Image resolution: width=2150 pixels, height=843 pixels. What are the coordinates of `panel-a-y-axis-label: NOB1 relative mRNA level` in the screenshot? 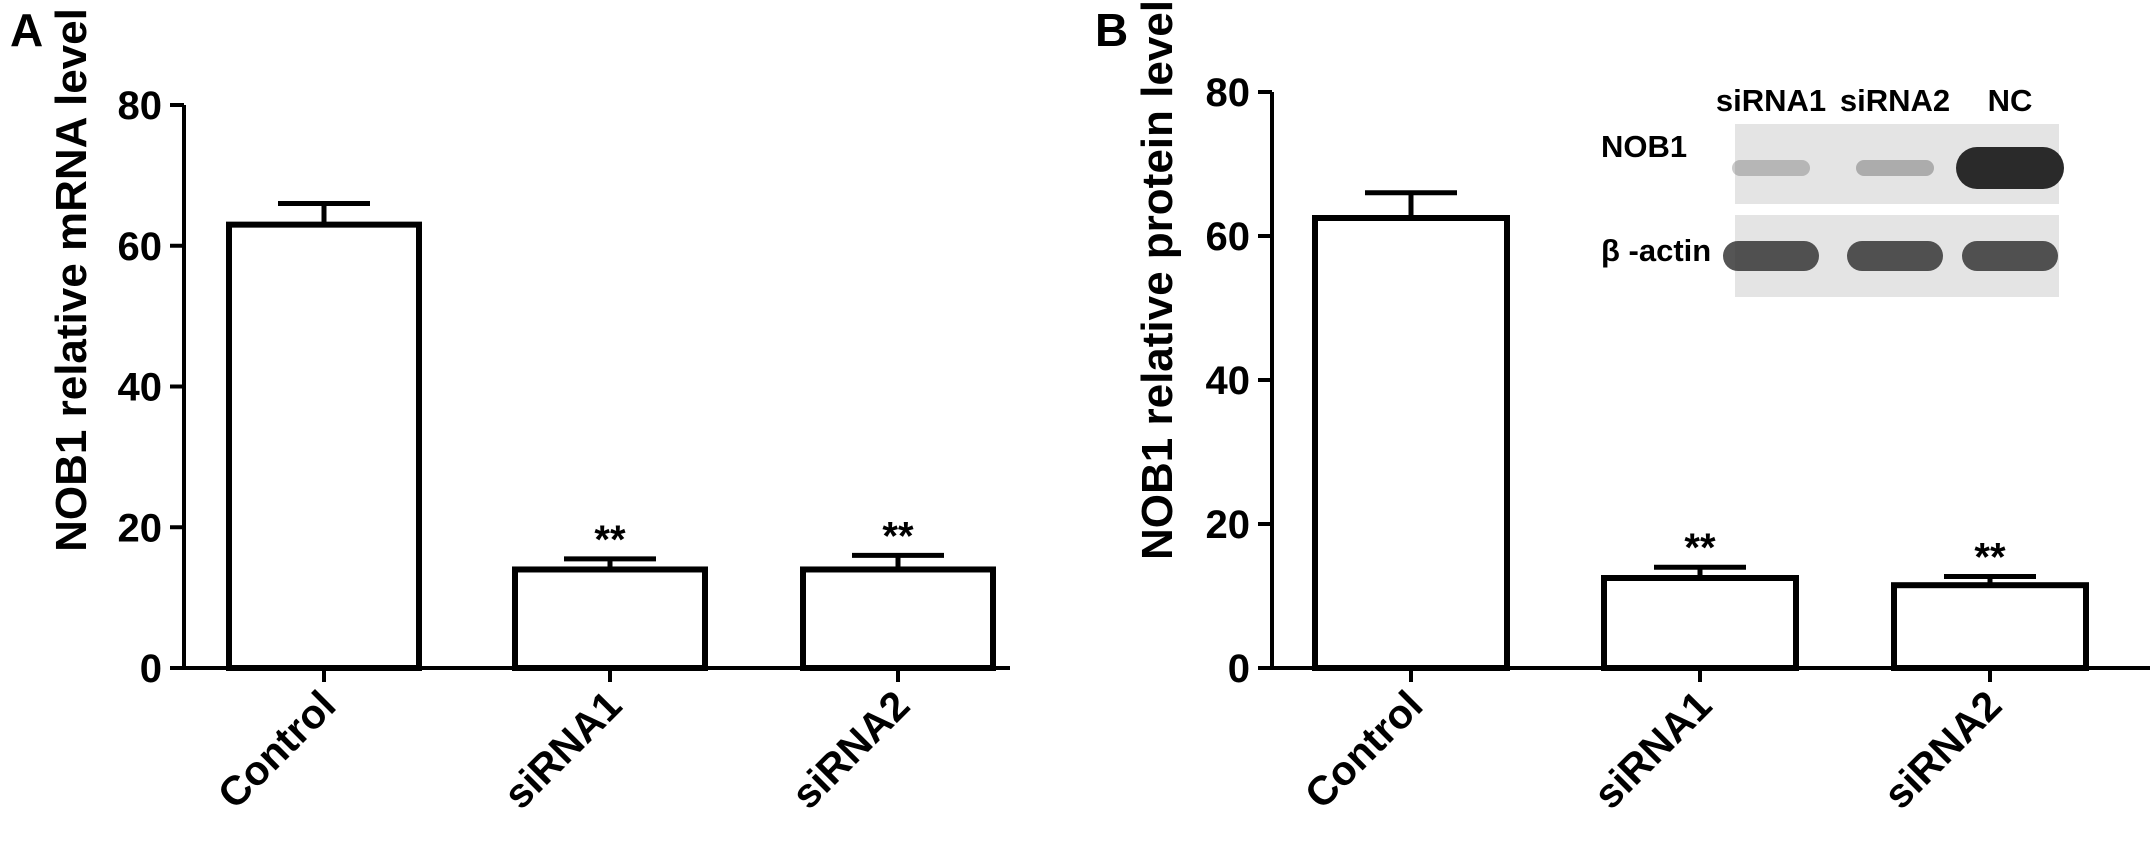 It's located at (71, 280).